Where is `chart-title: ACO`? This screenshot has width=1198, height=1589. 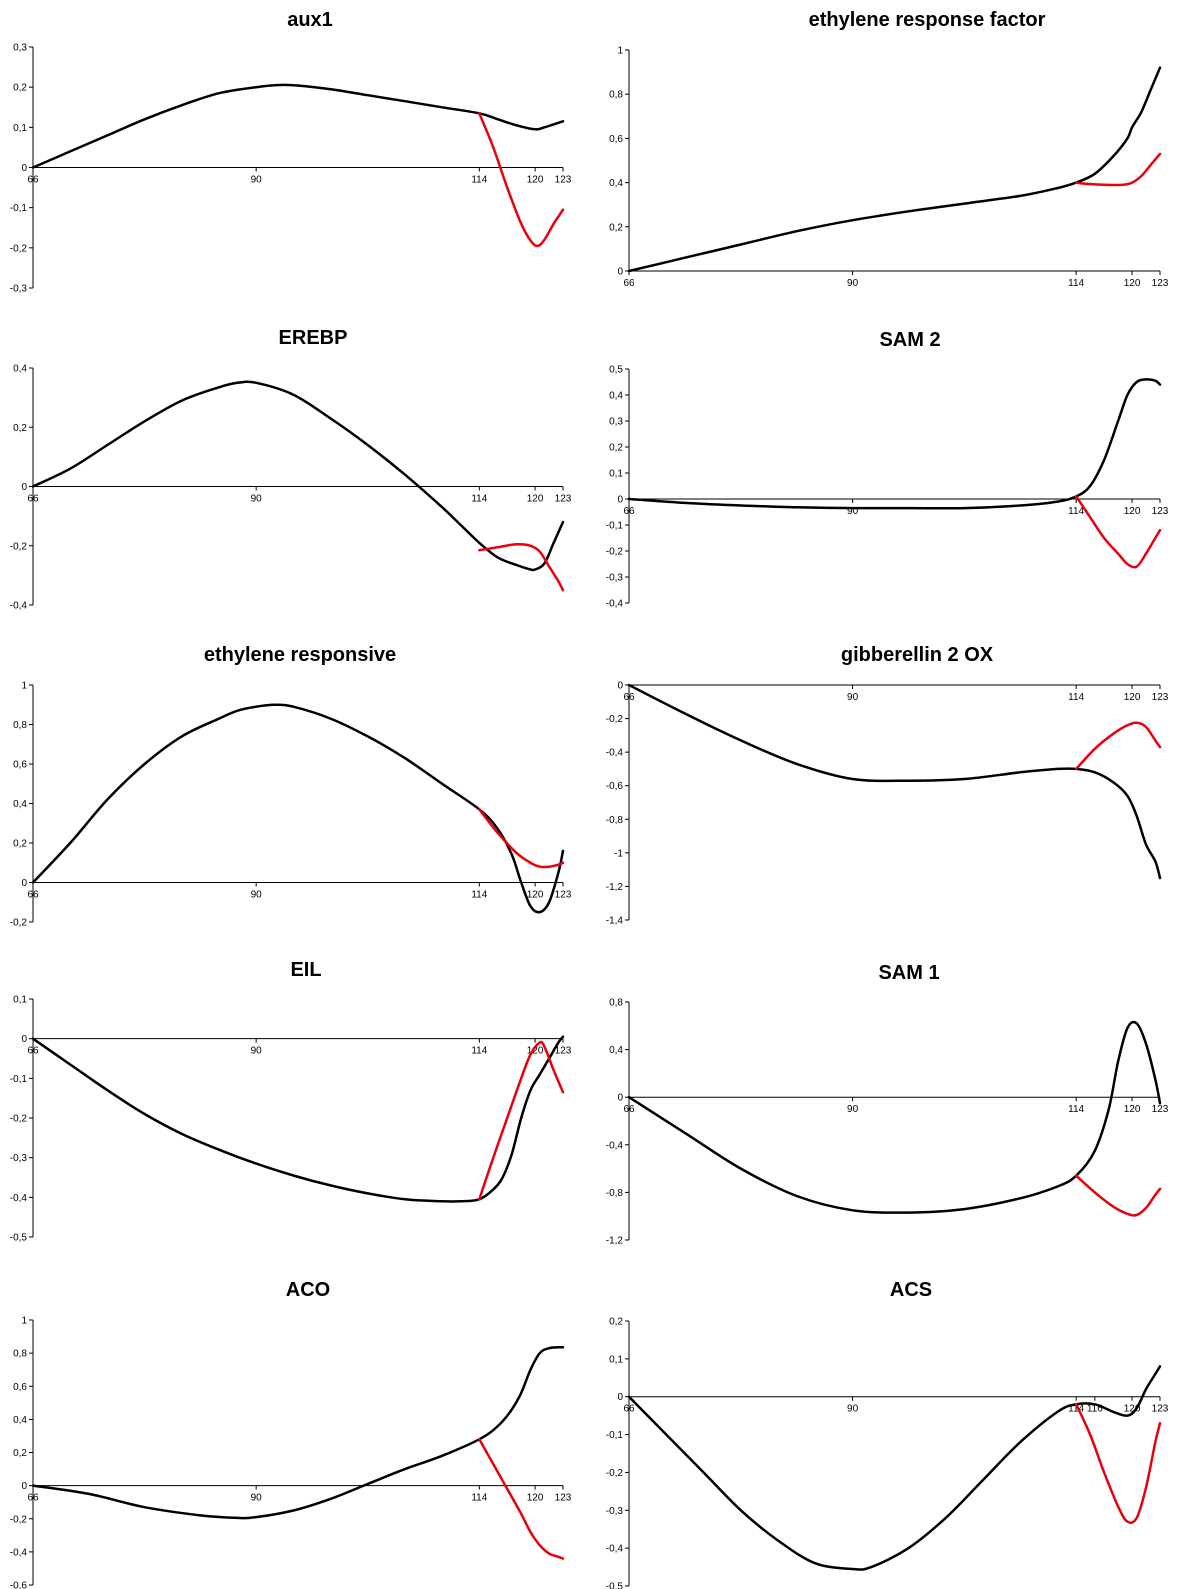
chart-title: ACO is located at coordinates (308, 1290).